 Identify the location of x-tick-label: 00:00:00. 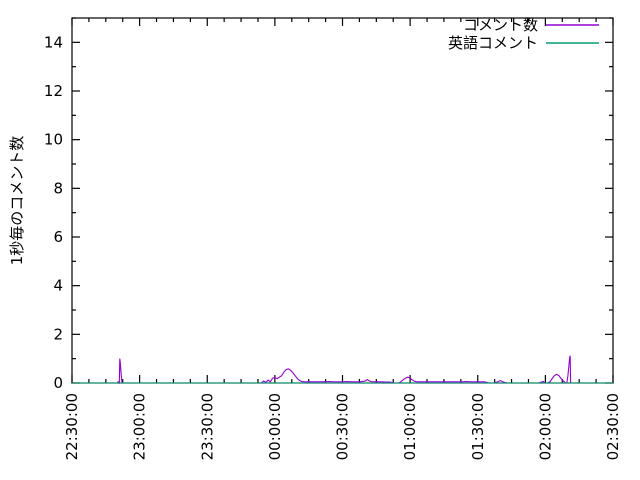
(275, 426).